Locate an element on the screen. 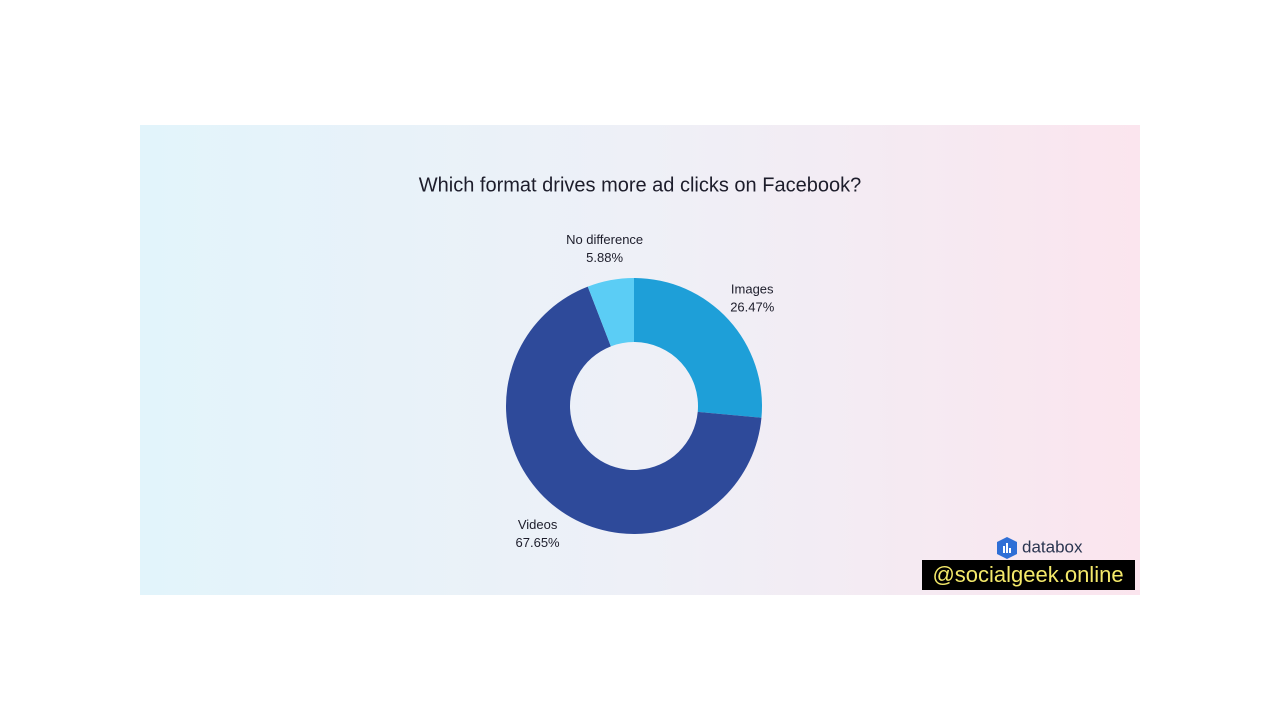 This screenshot has height=720, width=1280. watermark: @socialgeek.online is located at coordinates (1027, 574).